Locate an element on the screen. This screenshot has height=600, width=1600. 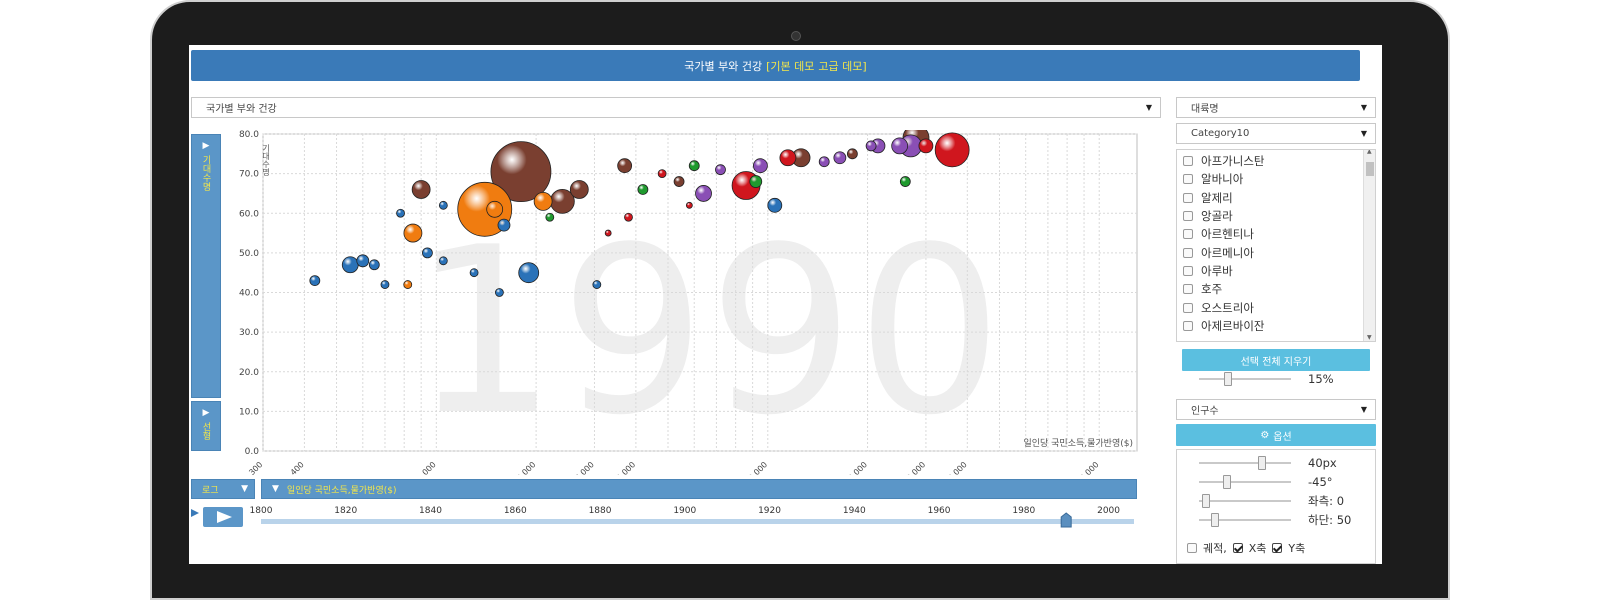
country-label: 아르헨티나 is located at coordinates (1227, 234).